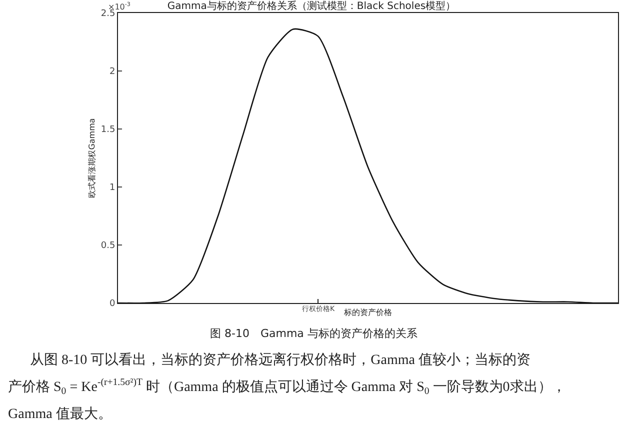  What do you see at coordinates (287, 387) in the screenshot?
I see `text: 产价格 S$_{0}$ = Ke$^{-(r+1.5σ²)T}$ 时（Gamma 的极值点可以通过令 Gamma 对 S$_{0}$ 一阶导数为0求出），` at bounding box center [287, 387].